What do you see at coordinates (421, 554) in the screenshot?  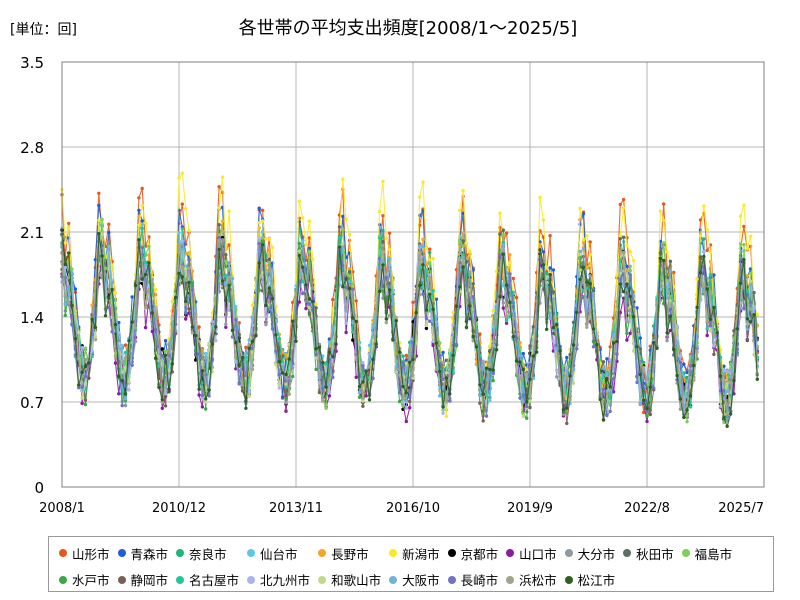 I see `legend-label: 新潟市` at bounding box center [421, 554].